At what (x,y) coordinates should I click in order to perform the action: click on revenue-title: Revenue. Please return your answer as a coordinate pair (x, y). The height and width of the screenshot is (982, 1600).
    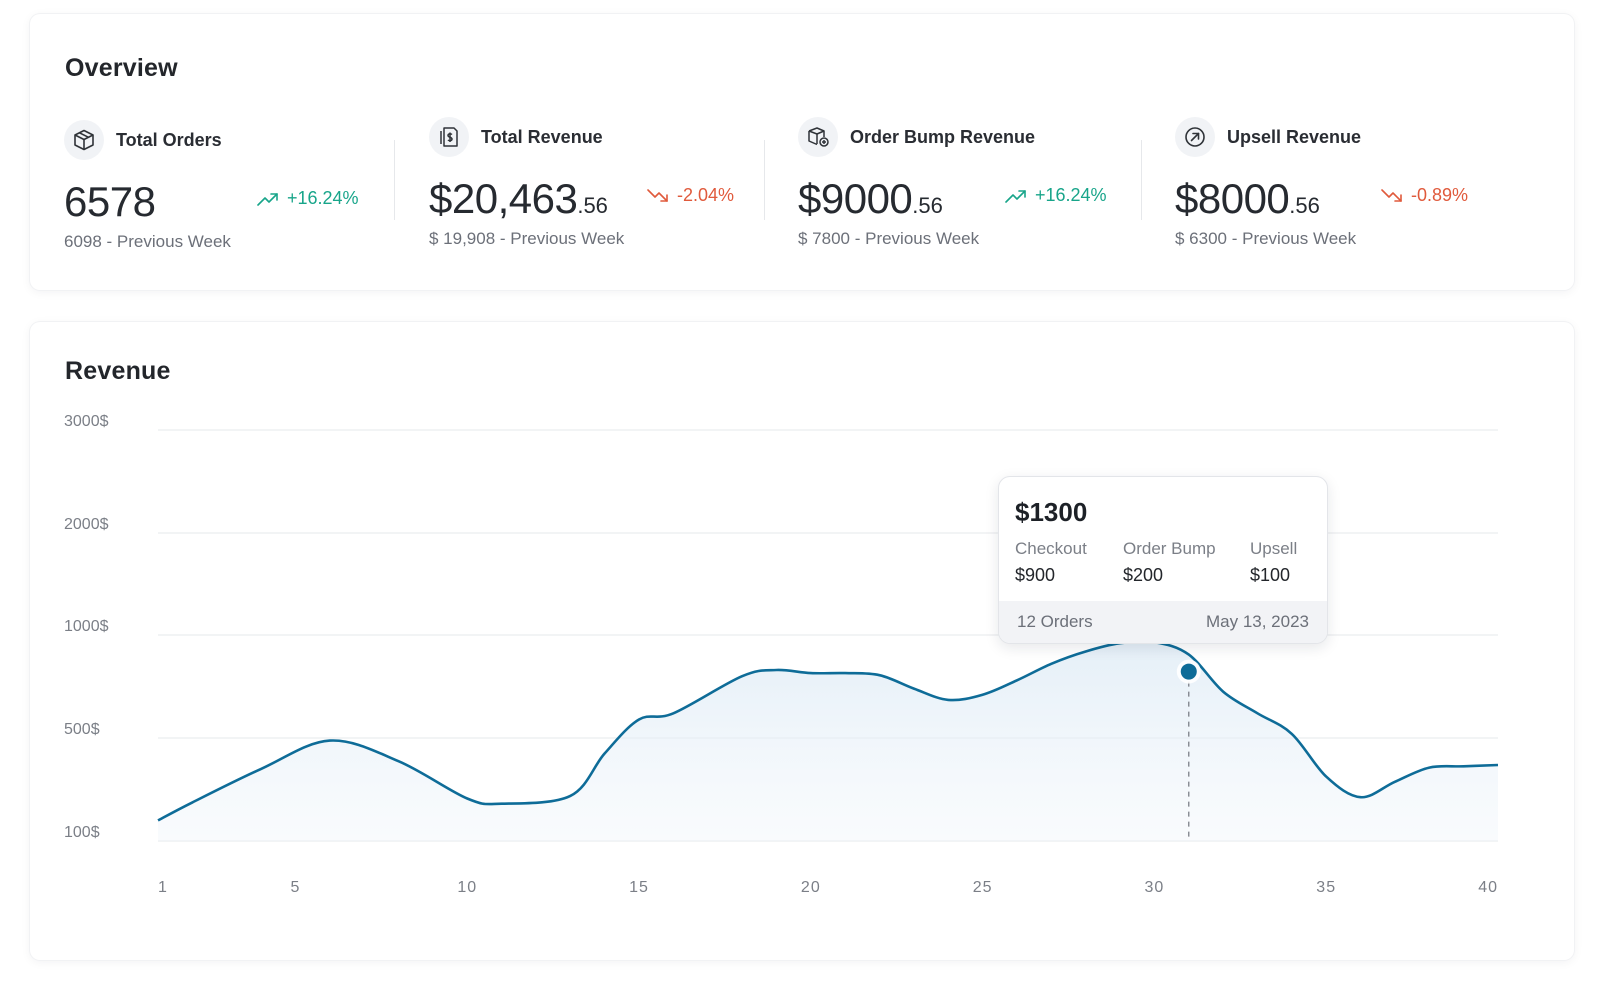
    Looking at the image, I should click on (118, 371).